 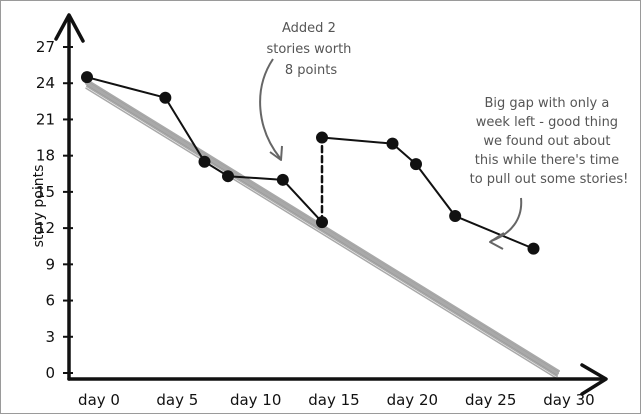 What do you see at coordinates (594, 379) in the screenshot?
I see `x-axis-arrow` at bounding box center [594, 379].